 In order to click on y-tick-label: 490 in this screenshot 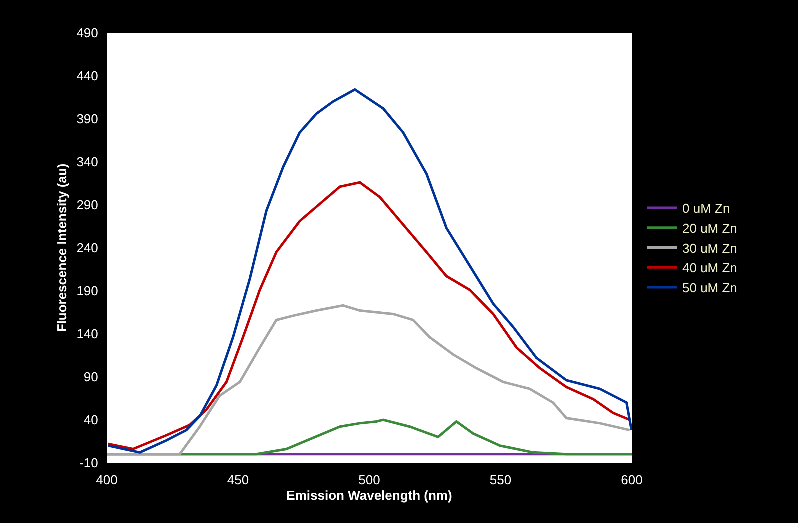, I will do `click(87, 33)`.